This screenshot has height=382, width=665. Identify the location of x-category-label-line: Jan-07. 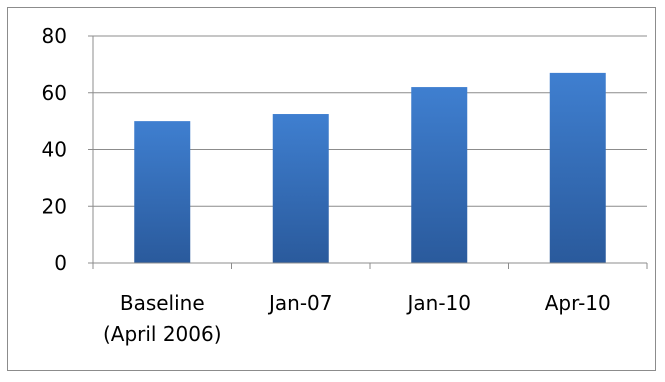
(300, 303).